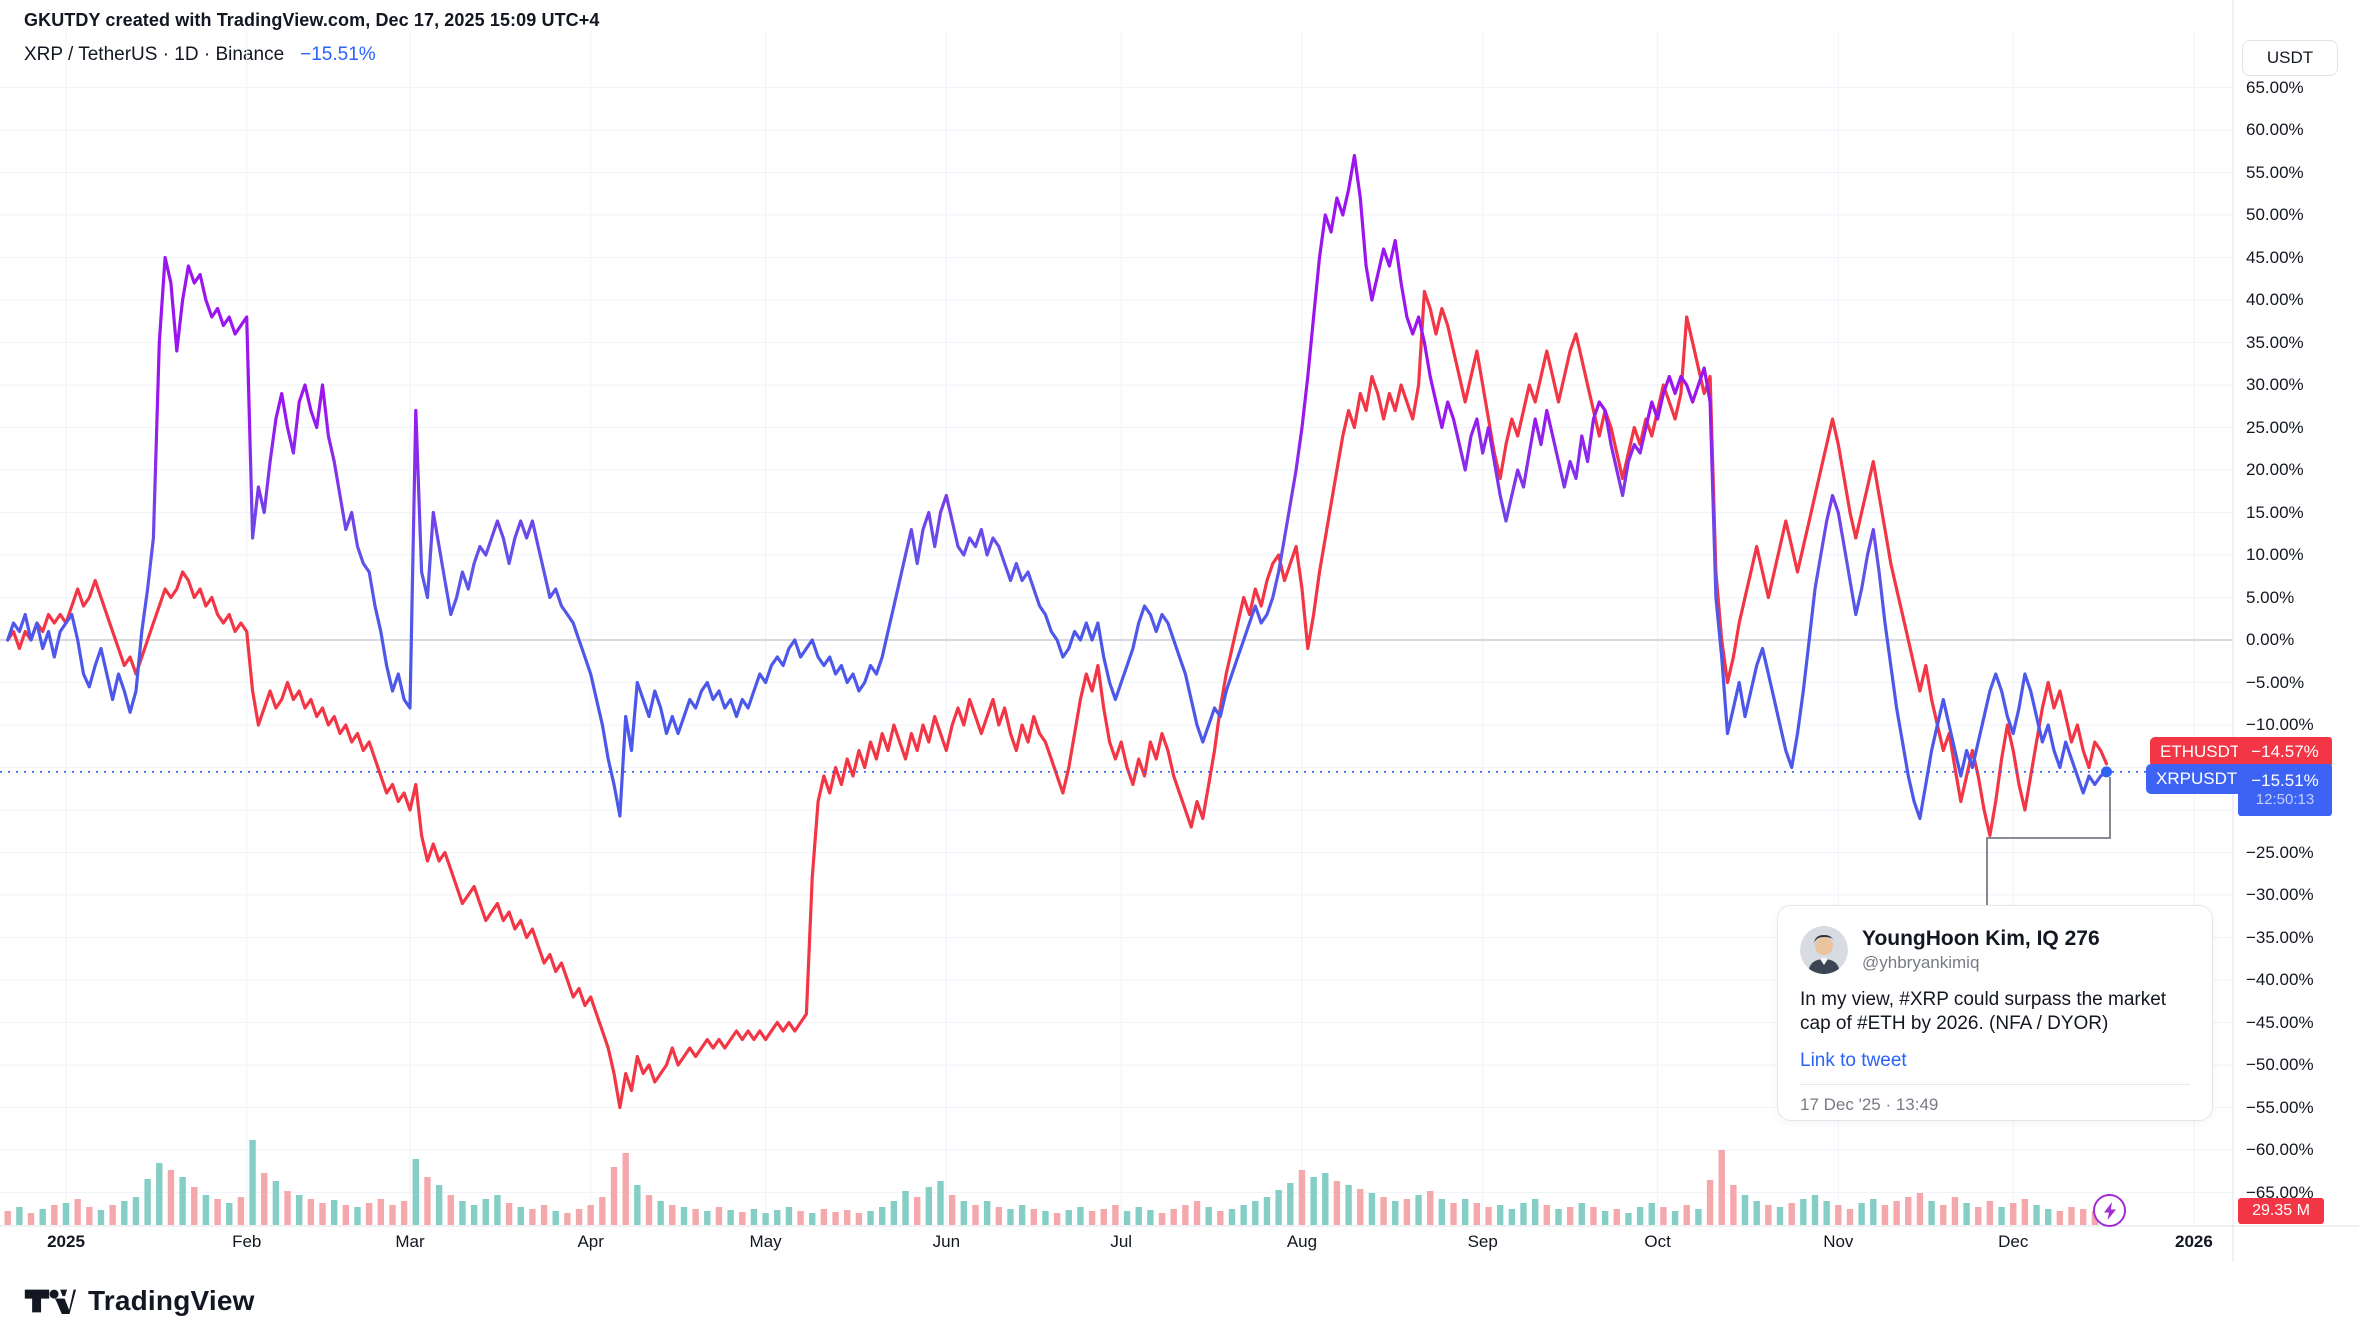  Describe the element at coordinates (2197, 779) in the screenshot. I see `xrp-series-label: XRPUSDT` at that location.